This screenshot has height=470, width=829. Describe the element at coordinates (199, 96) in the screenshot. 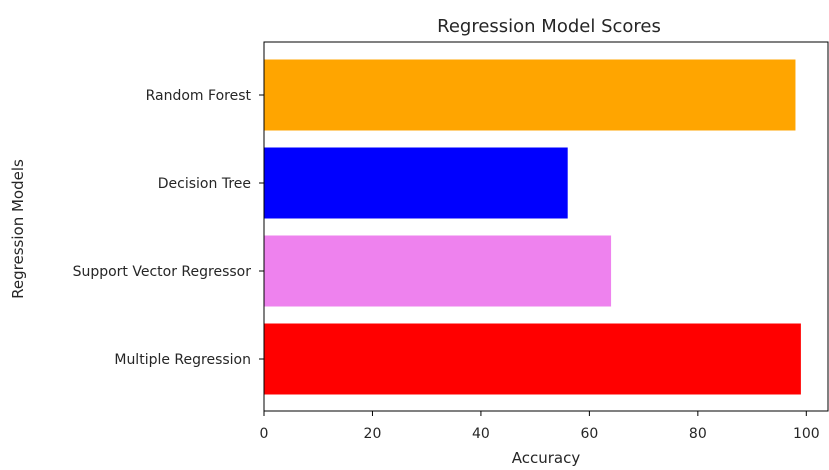

I see `y-tick-label: Random Forest` at that location.